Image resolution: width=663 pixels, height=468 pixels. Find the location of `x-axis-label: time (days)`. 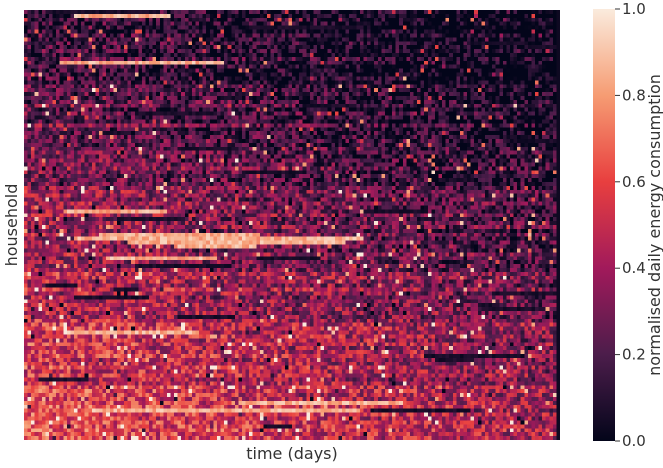

x-axis-label: time (days) is located at coordinates (291, 453).